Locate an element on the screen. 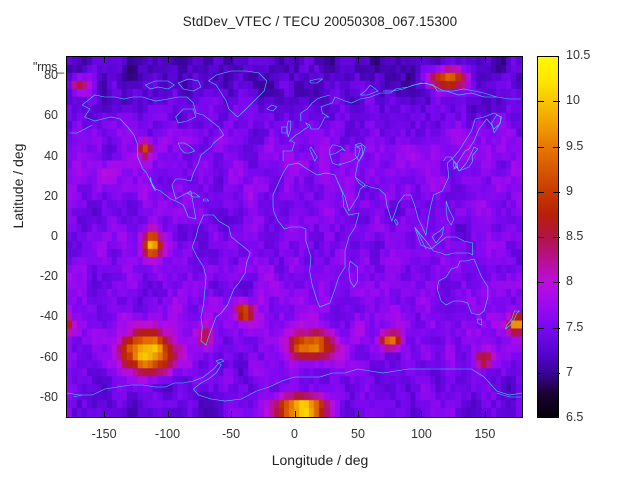  x-tick-label: 0 is located at coordinates (294, 434).